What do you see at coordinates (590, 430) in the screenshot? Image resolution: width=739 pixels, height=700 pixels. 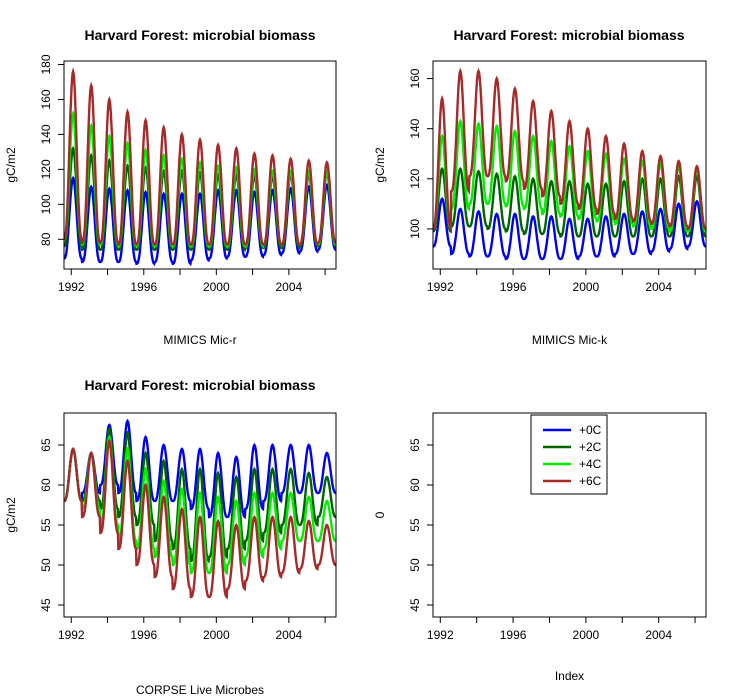 I see `legend-label: +0C` at bounding box center [590, 430].